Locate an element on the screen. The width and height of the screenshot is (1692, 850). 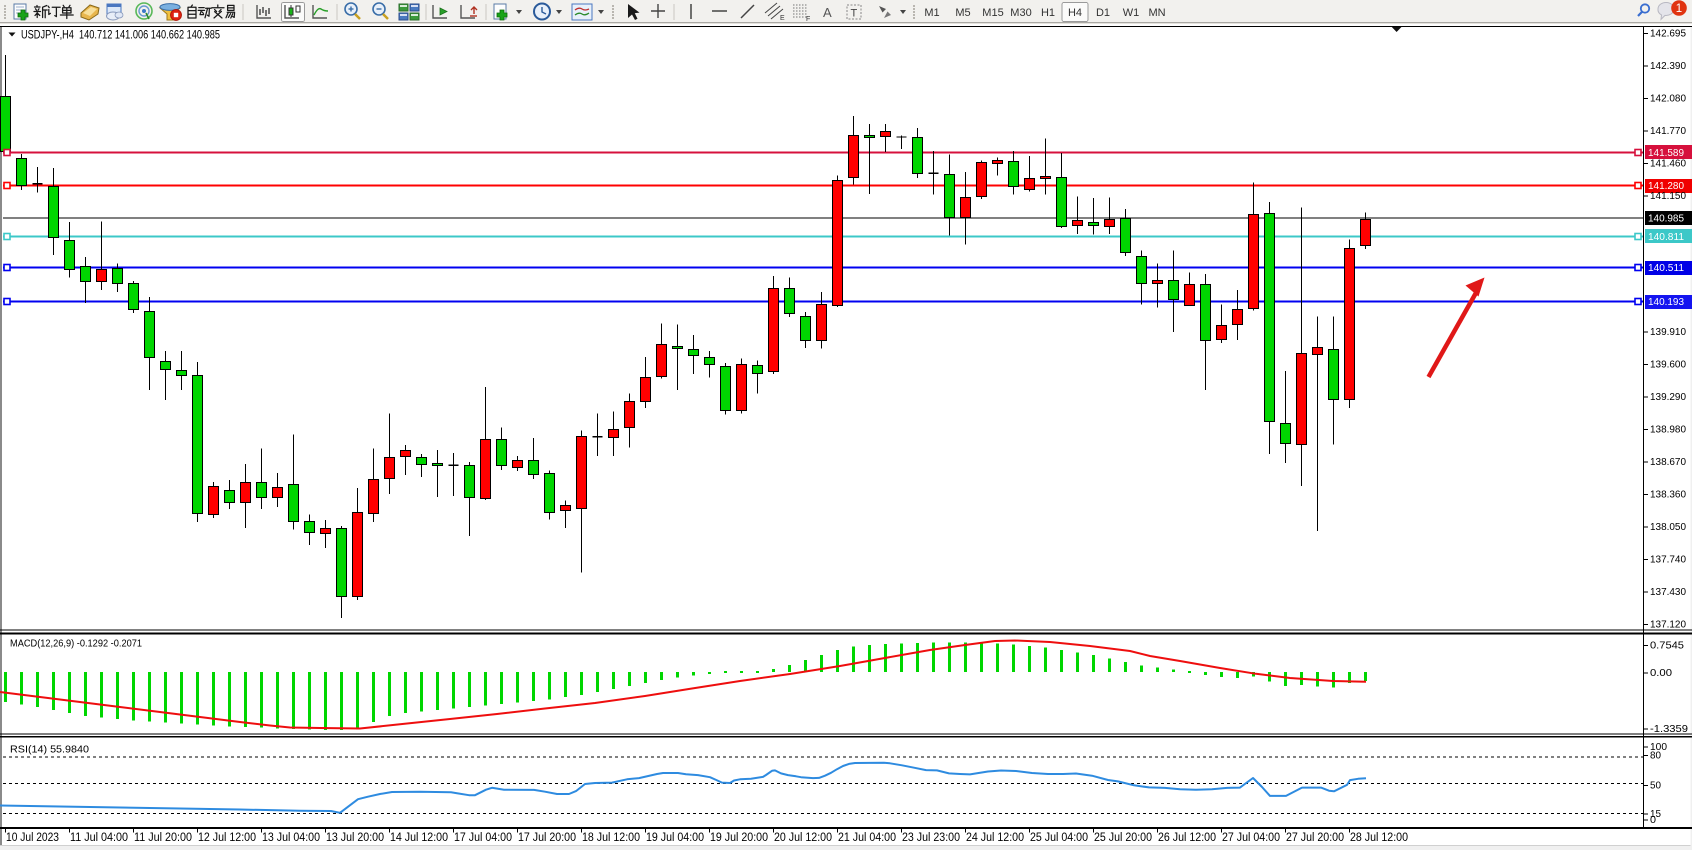
svg-text: 139.290 is located at coordinates (1668, 397).